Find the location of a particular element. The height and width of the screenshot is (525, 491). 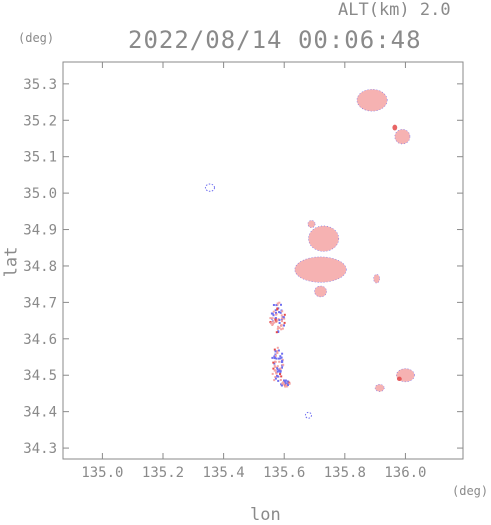

x-tick-label: 135.4 is located at coordinates (224, 473).